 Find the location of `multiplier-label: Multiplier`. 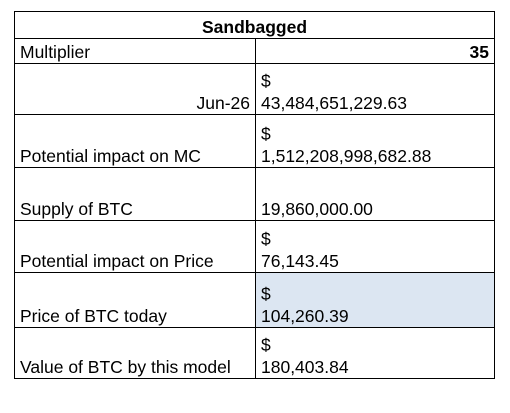

multiplier-label: Multiplier is located at coordinates (135, 51).